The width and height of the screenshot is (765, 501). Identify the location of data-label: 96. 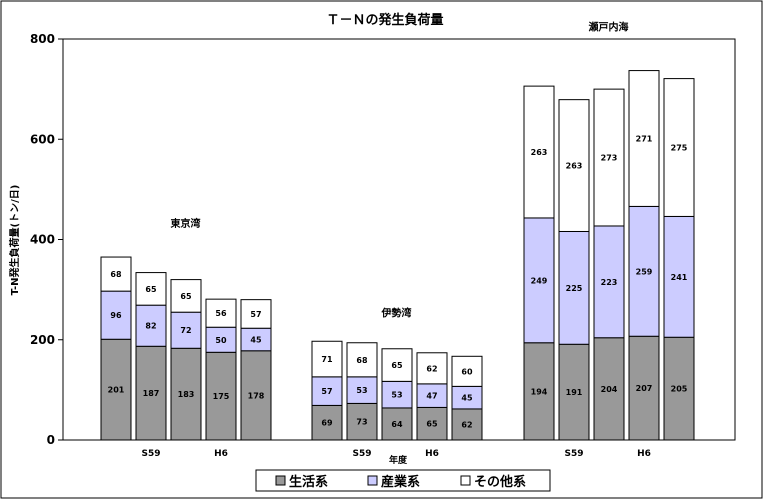
(116, 315).